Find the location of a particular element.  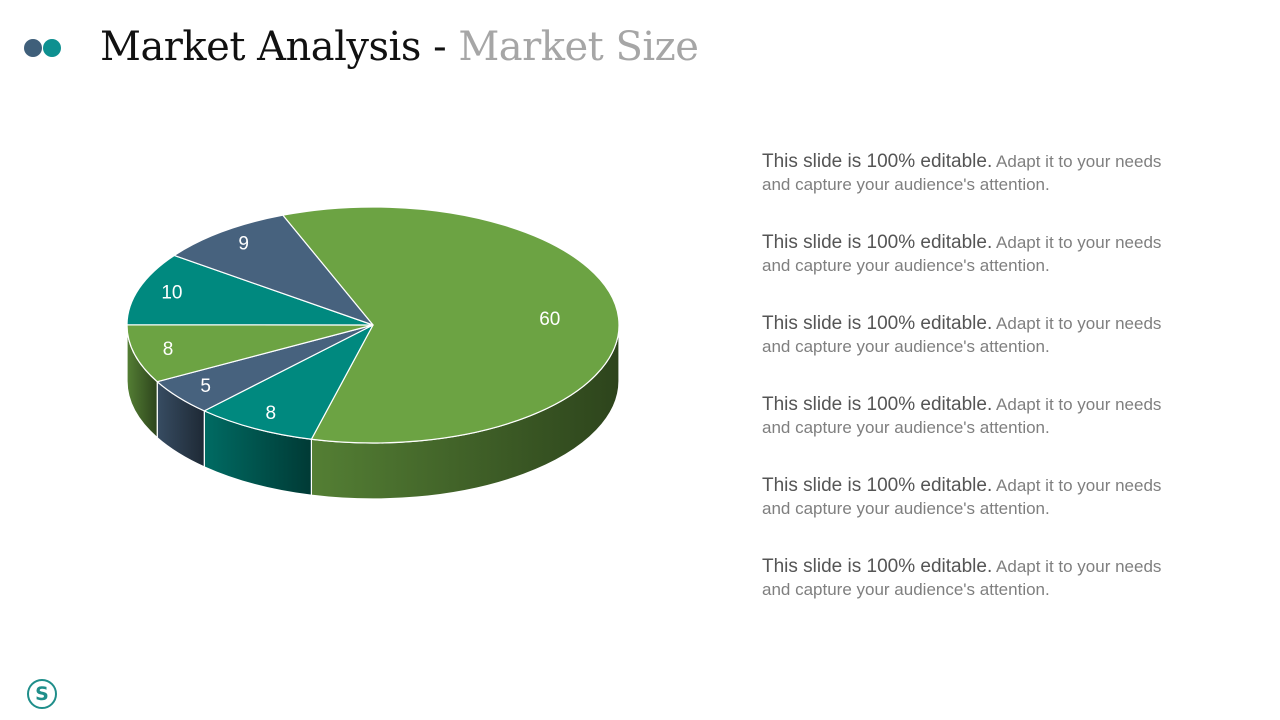

slide-title: Market Analysis - Market Size is located at coordinates (399, 47).